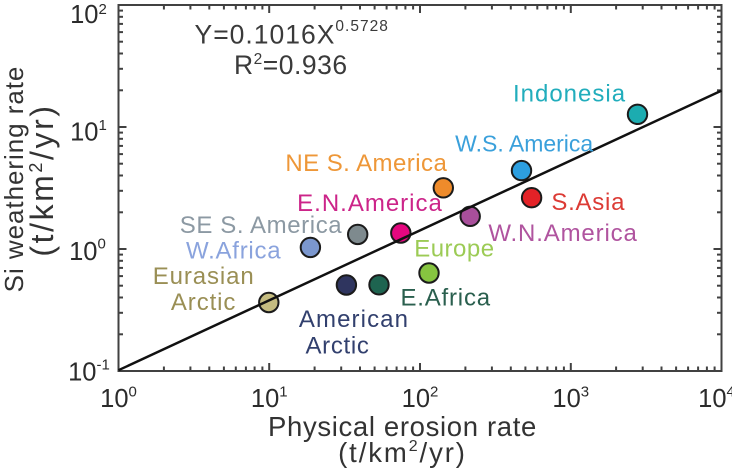 This screenshot has width=732, height=474. What do you see at coordinates (103, 9) in the screenshot?
I see `svg-text: 2` at bounding box center [103, 9].